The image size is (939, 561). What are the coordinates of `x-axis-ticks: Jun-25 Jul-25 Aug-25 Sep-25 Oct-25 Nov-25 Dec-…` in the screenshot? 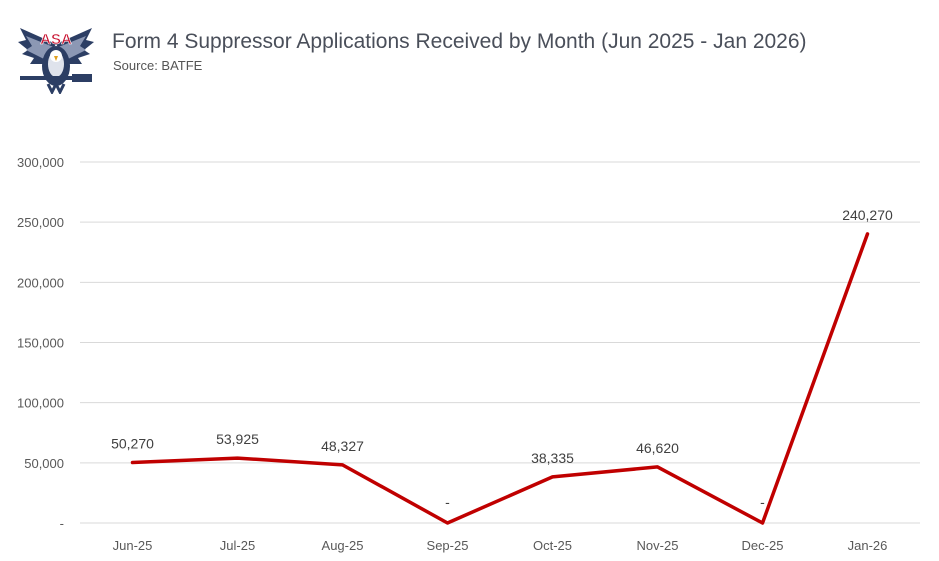 It's located at (500, 545).